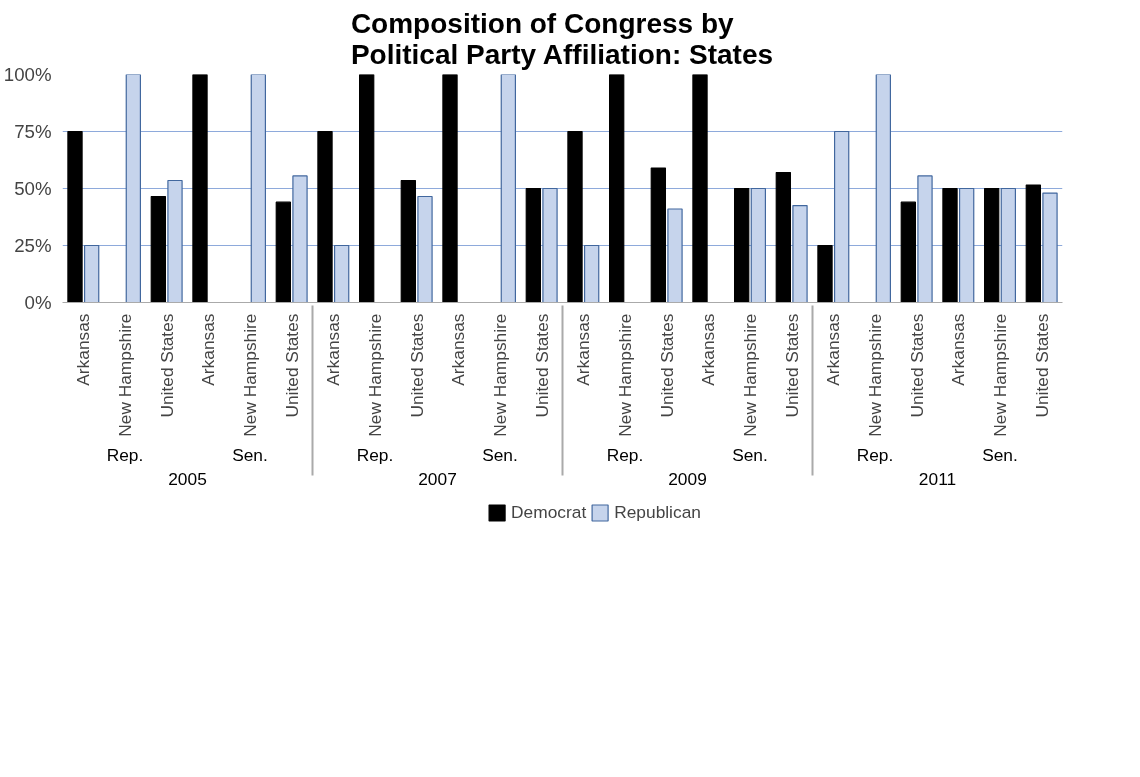  What do you see at coordinates (437, 478) in the screenshot?
I see `text: 2007` at bounding box center [437, 478].